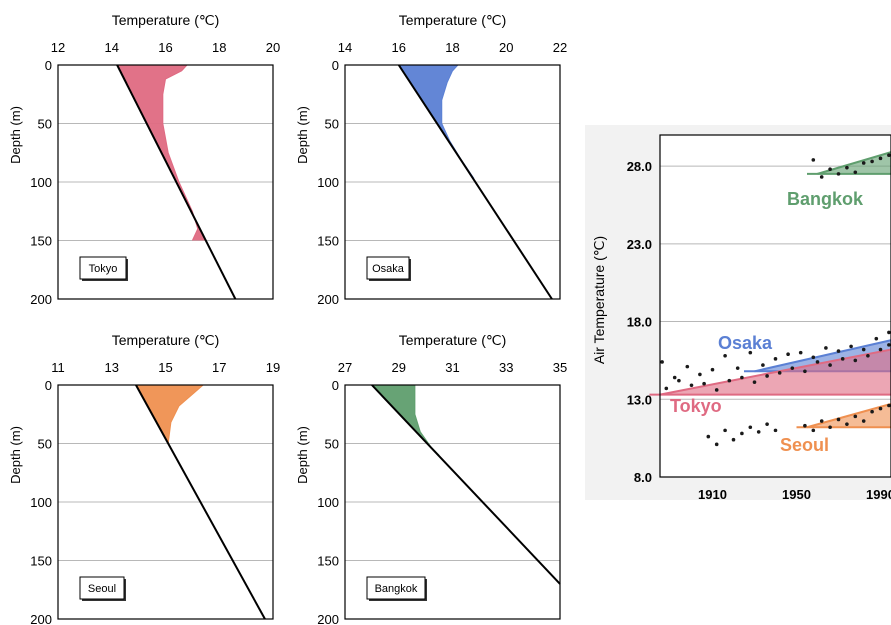 The height and width of the screenshot is (625, 891). What do you see at coordinates (345, 367) in the screenshot?
I see `x-tick-label: 27` at bounding box center [345, 367].